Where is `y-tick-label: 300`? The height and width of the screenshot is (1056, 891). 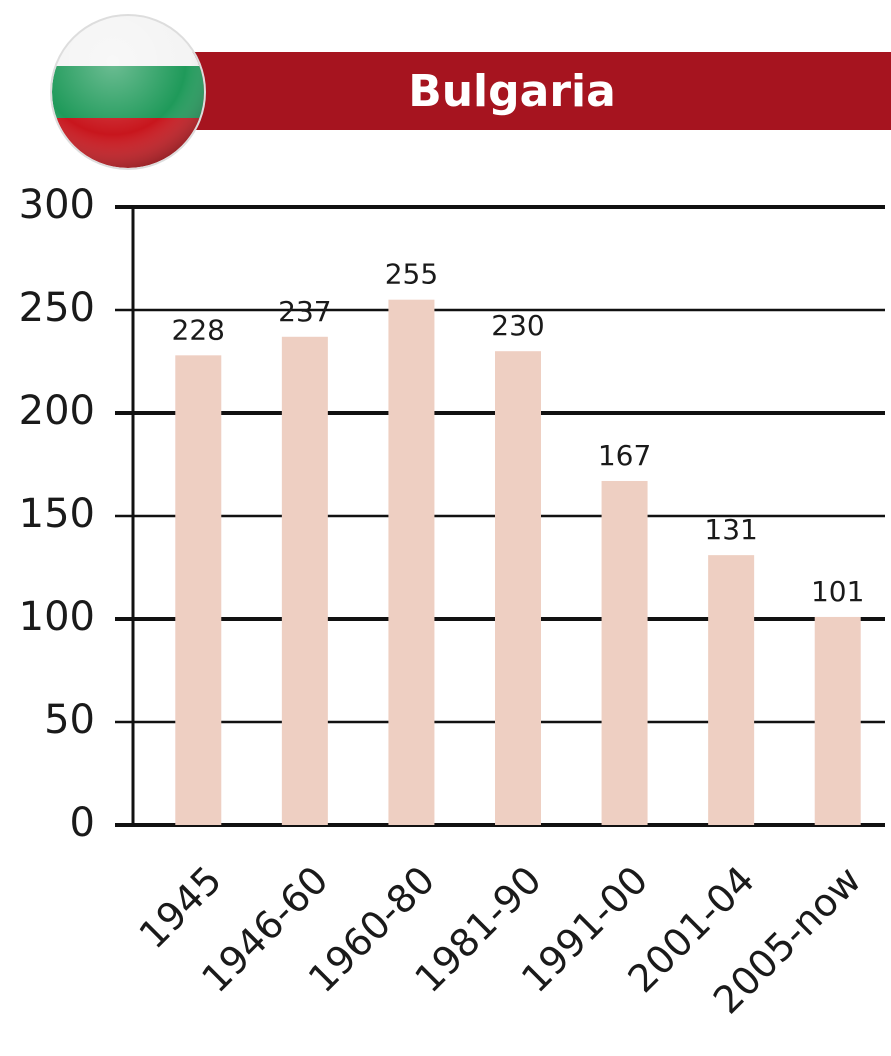
y-tick-label: 300 is located at coordinates (57, 205).